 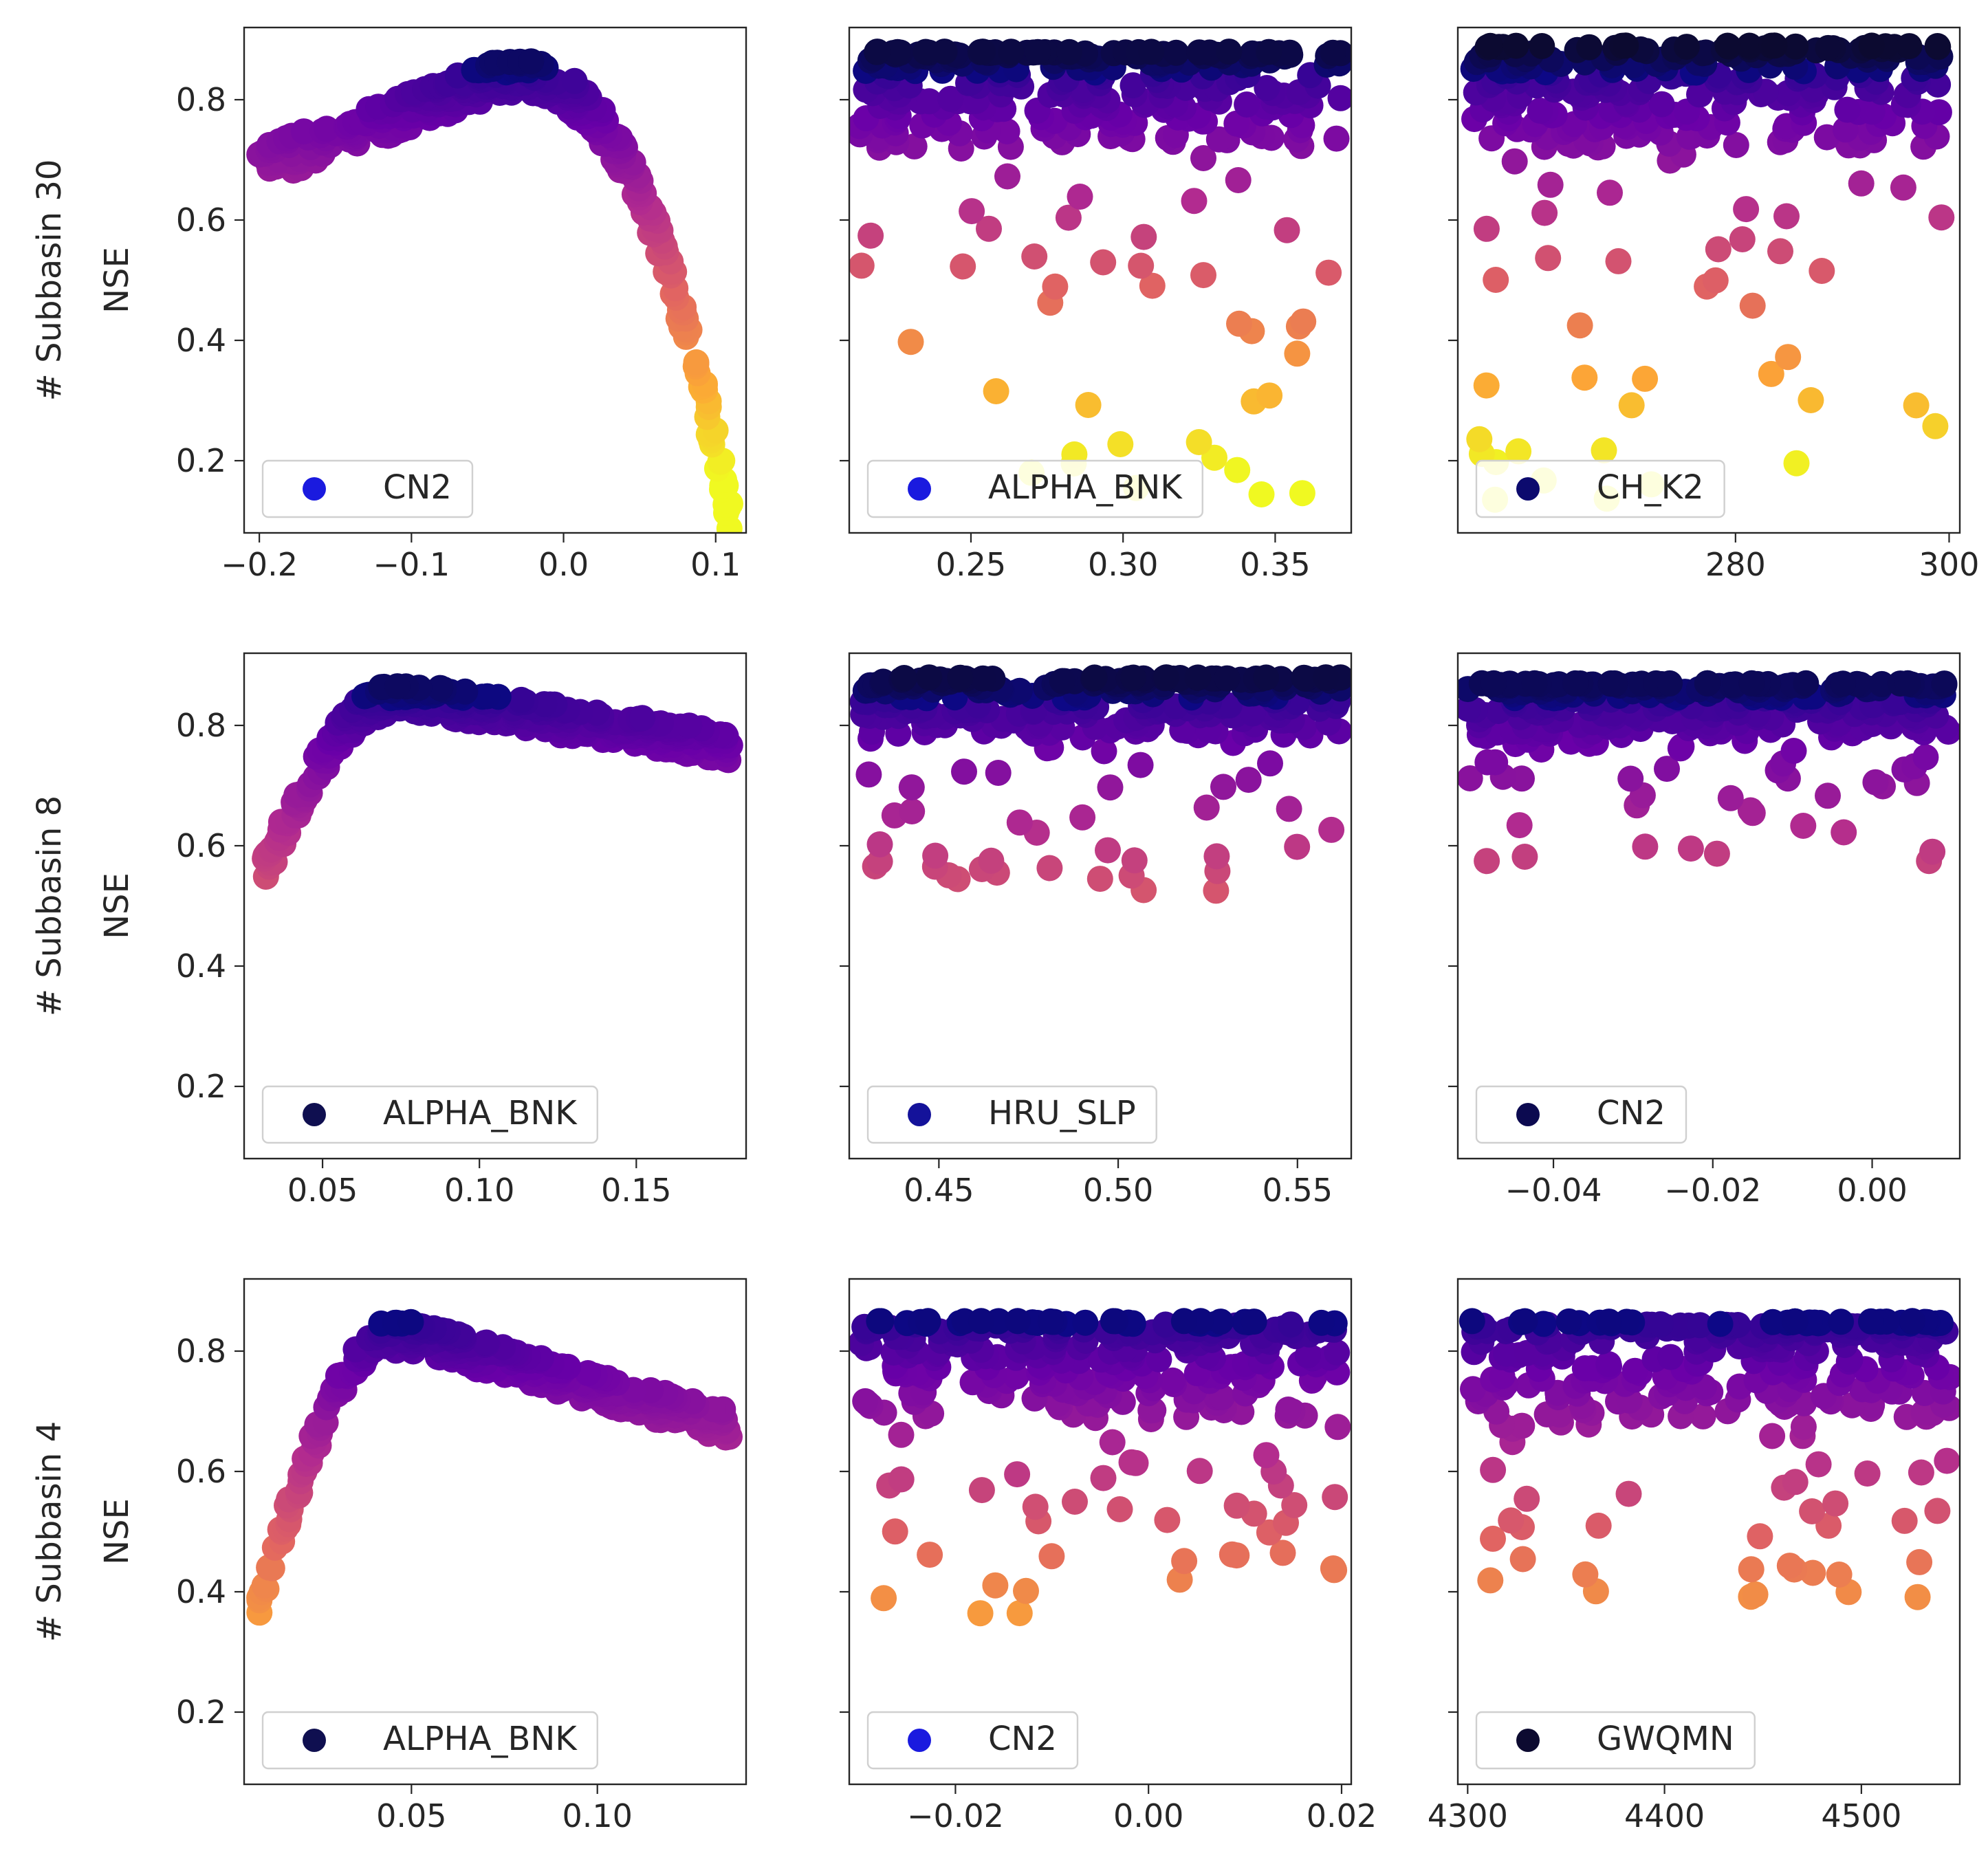 What do you see at coordinates (1085, 487) in the screenshot?
I see `legend-label: ALPHA_BNK` at bounding box center [1085, 487].